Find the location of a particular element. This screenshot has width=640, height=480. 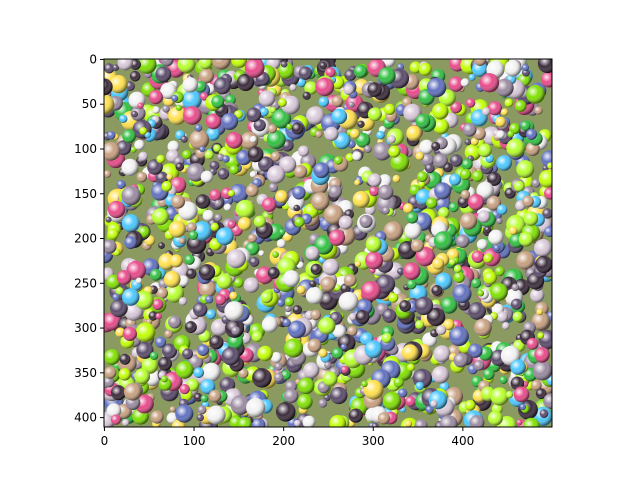

x-tick-label: 200 is located at coordinates (283, 441).